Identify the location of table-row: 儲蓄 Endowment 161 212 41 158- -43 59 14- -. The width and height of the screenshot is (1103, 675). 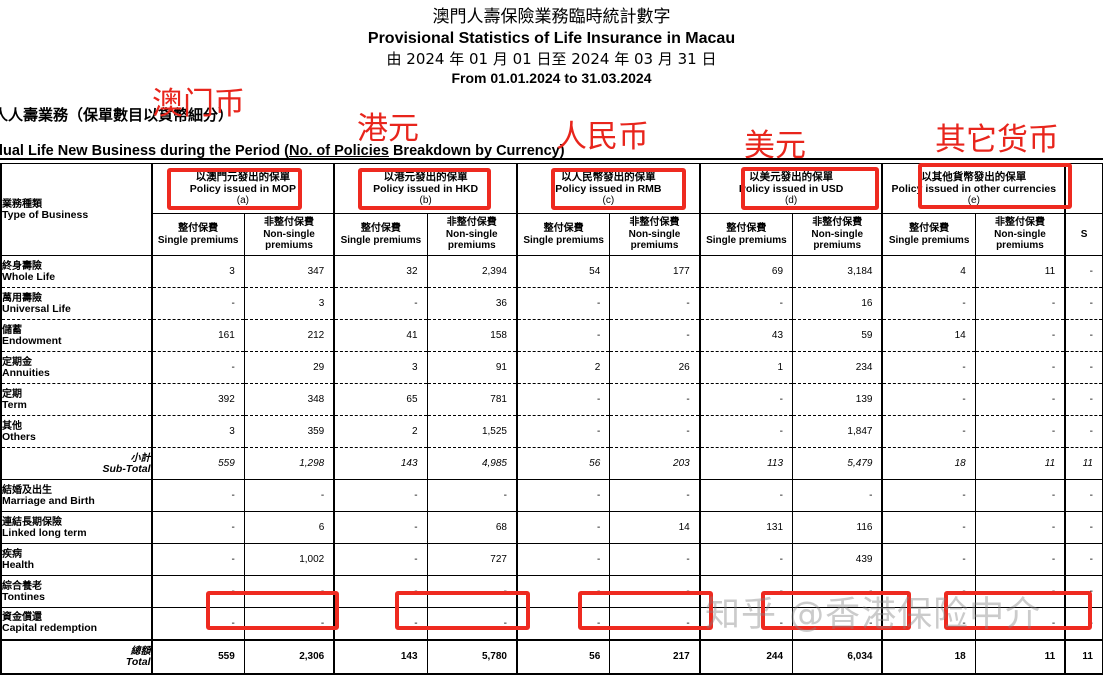
(551, 335).